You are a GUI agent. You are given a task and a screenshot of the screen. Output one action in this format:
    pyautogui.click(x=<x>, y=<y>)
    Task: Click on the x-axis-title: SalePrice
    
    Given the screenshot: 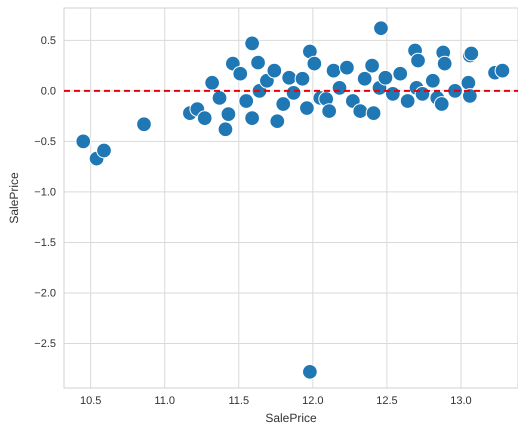 What is the action you would take?
    pyautogui.click(x=291, y=418)
    